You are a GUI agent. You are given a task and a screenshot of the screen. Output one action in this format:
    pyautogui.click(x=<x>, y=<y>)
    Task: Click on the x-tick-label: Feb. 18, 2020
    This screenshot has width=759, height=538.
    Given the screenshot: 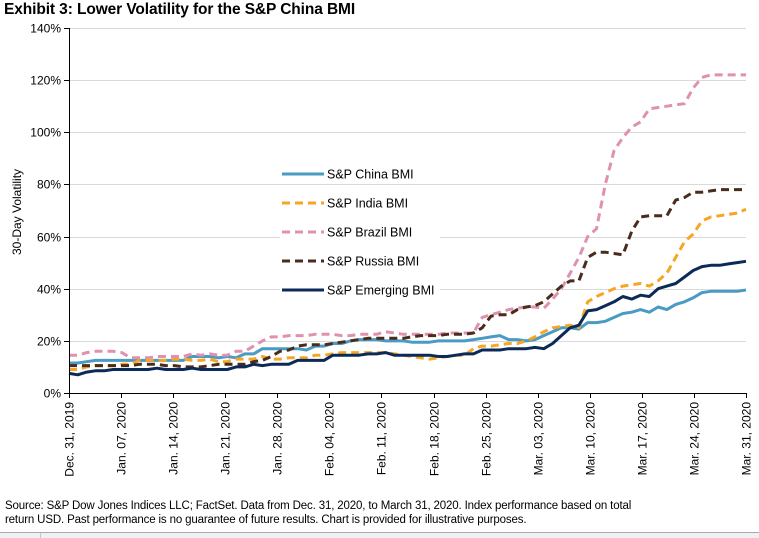 What is the action you would take?
    pyautogui.click(x=435, y=439)
    